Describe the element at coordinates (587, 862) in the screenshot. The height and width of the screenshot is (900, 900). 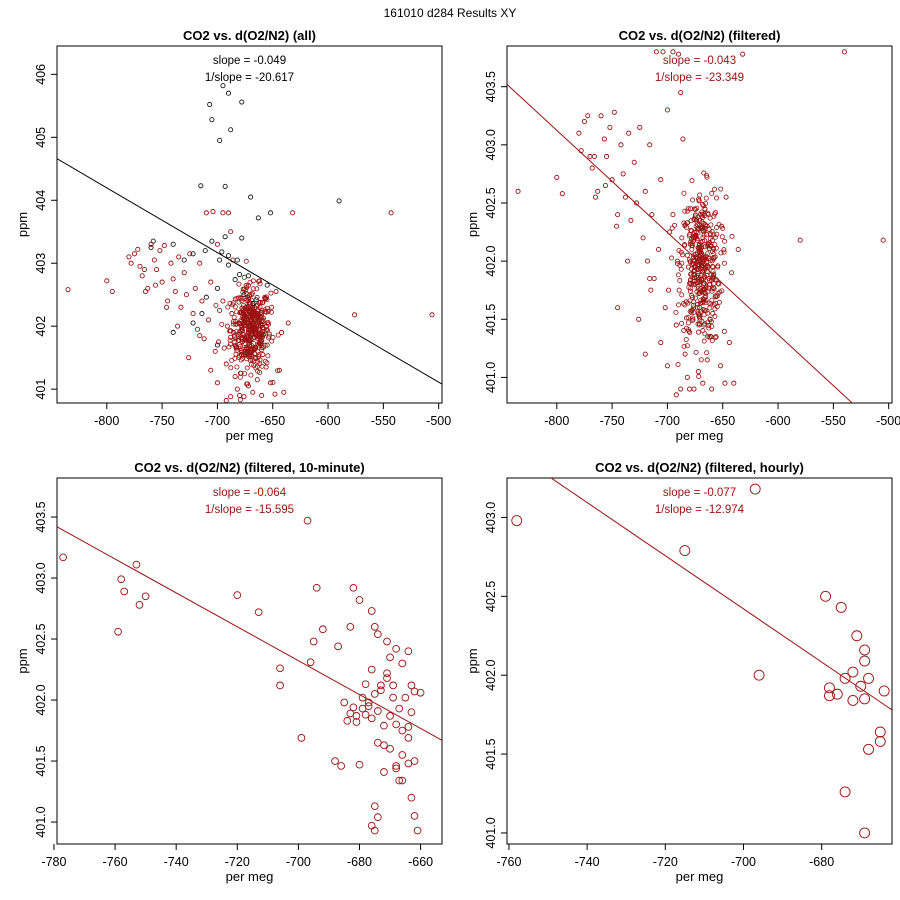
I see `x-tick-label: -740` at that location.